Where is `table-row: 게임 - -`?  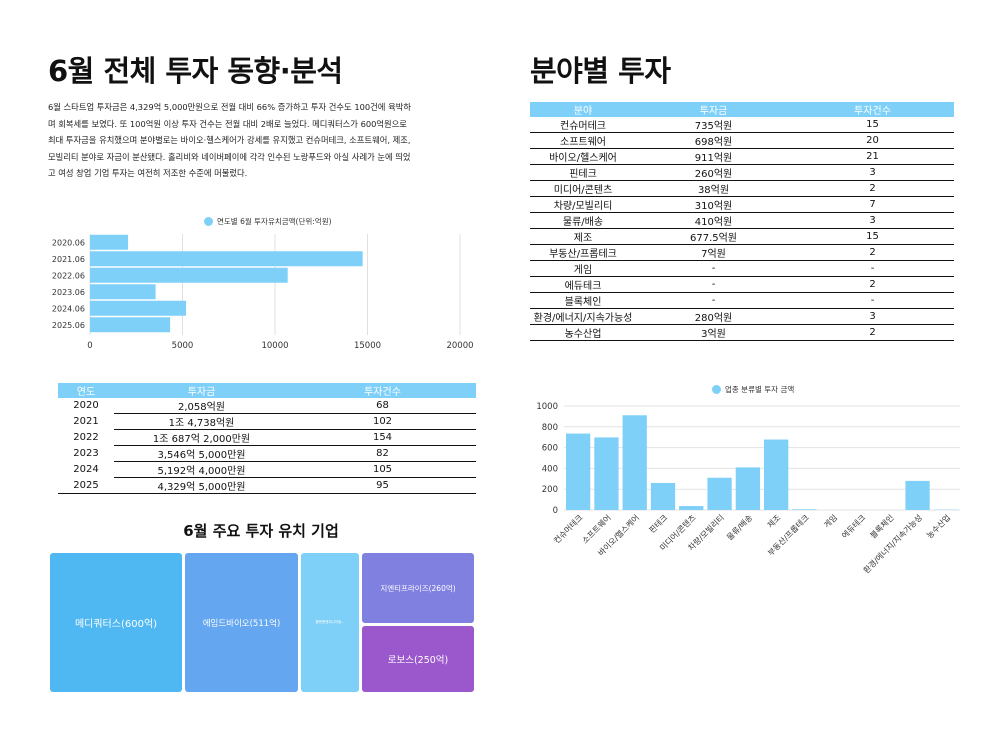 table-row: 게임 - - is located at coordinates (742, 268).